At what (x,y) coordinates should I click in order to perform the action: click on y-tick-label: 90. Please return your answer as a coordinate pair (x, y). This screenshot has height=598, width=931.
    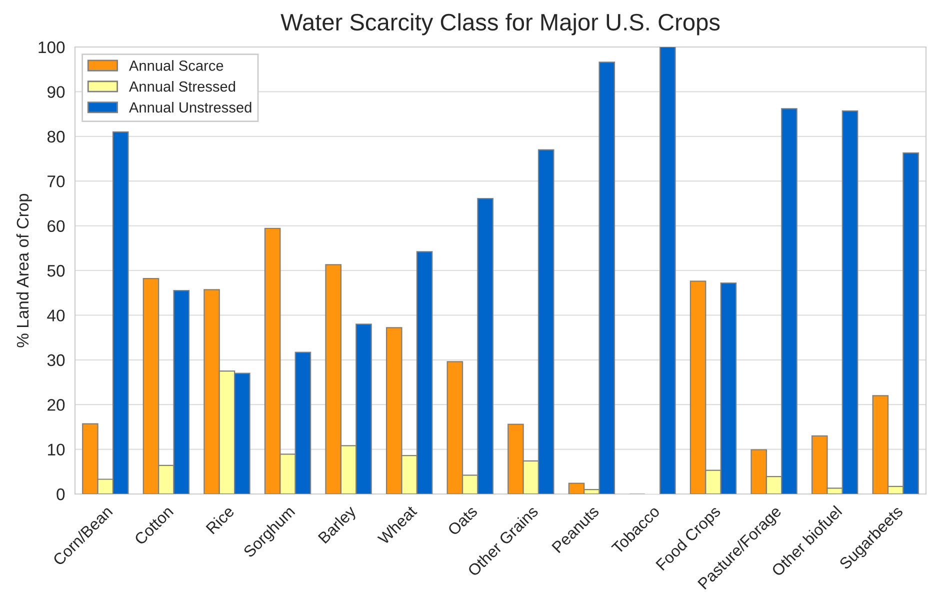
    Looking at the image, I should click on (56, 92).